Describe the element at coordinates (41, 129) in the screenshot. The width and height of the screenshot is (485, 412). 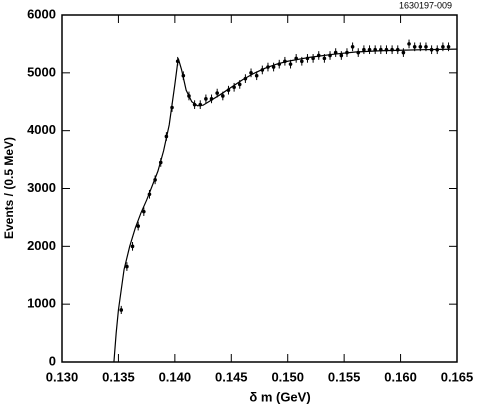
I see `y-tick-label: 4000` at that location.